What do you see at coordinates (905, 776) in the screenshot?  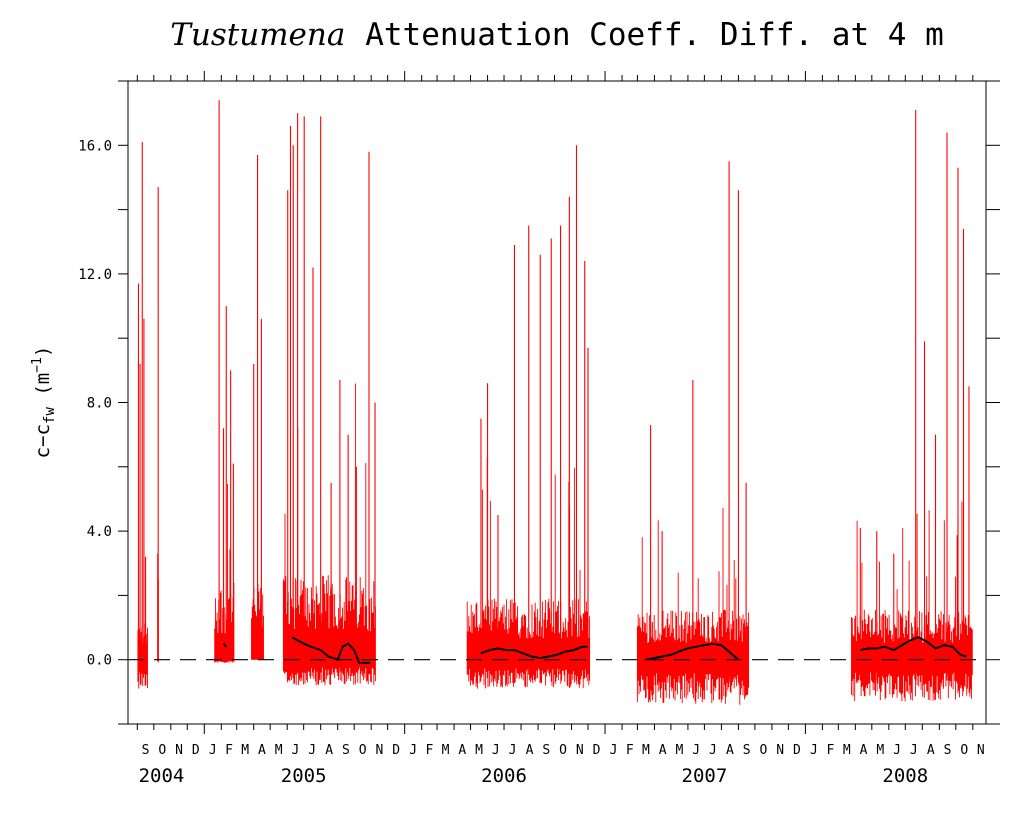 I see `year-label: 2008` at bounding box center [905, 776].